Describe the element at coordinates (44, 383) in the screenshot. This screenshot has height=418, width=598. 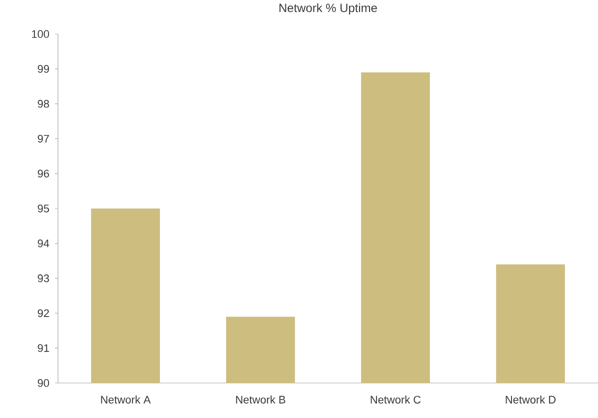
I see `y-tick-label: 90` at that location.